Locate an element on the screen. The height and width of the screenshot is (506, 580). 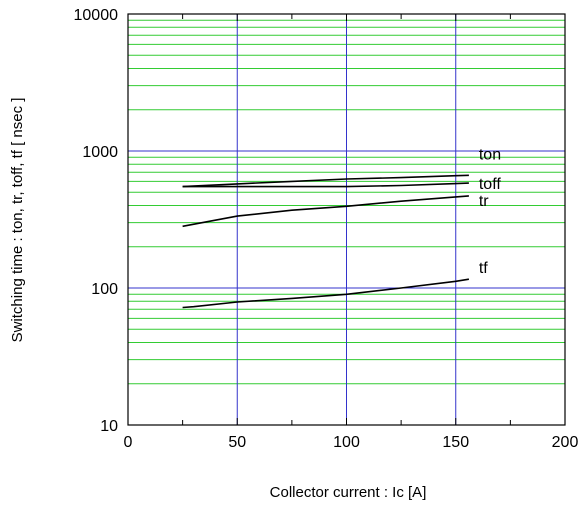
series-lines is located at coordinates (326, 241).